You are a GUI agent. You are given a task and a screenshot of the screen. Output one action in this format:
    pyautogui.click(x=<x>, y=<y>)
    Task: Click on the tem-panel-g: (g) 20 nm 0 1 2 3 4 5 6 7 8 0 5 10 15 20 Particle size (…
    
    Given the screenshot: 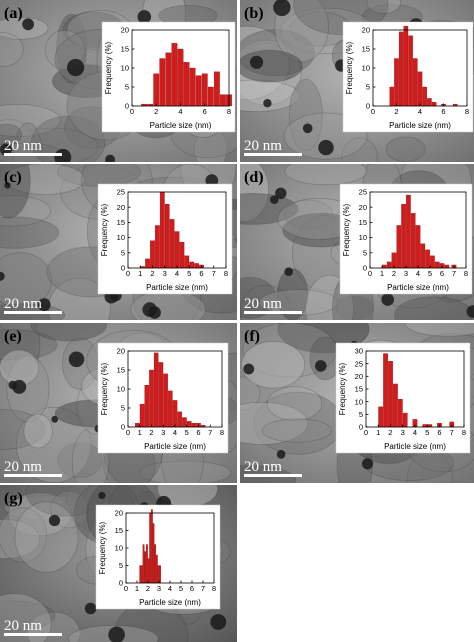 What is the action you would take?
    pyautogui.click(x=118, y=563)
    